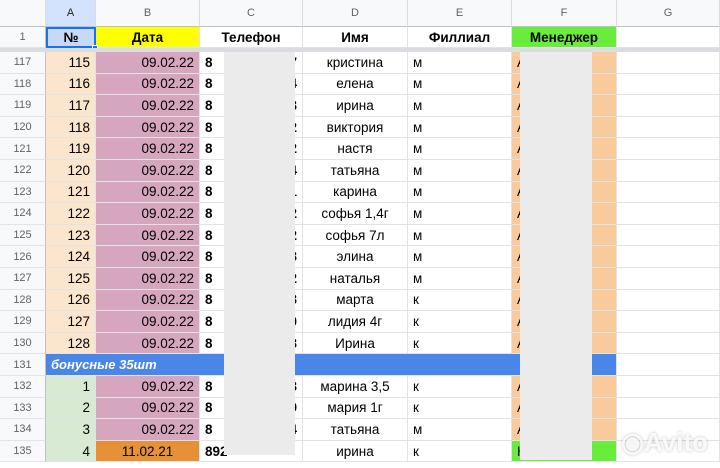  What do you see at coordinates (331, 365) in the screenshot?
I see `bonus-section-row: бонусные 35шт` at bounding box center [331, 365].